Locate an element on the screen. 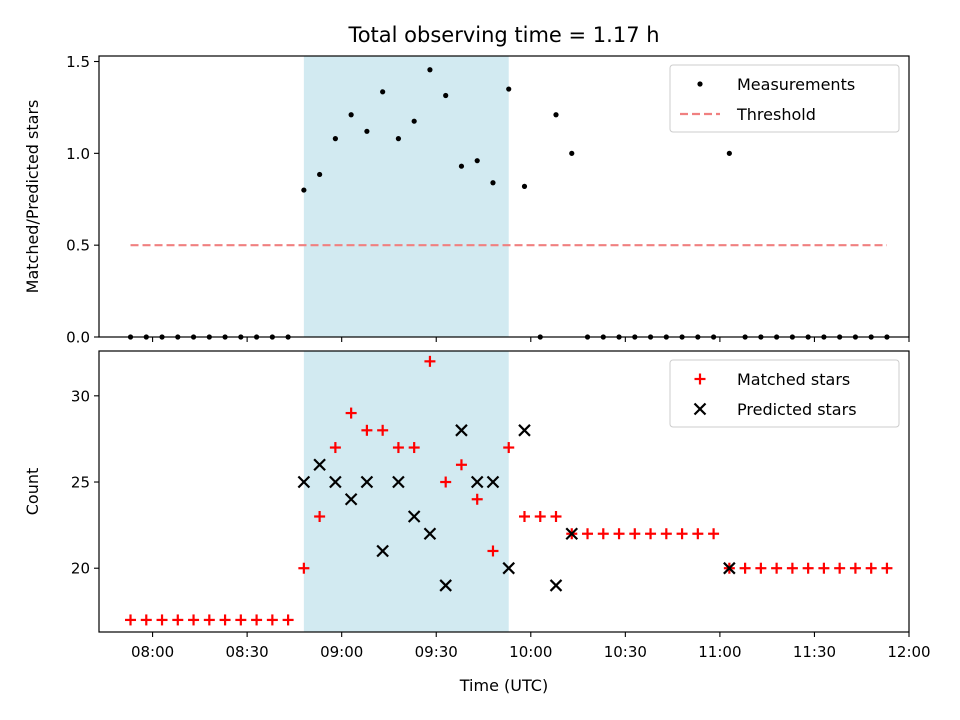 Image resolution: width=960 pixels, height=720 pixels. x-tick-label: 08:30 is located at coordinates (247, 652).